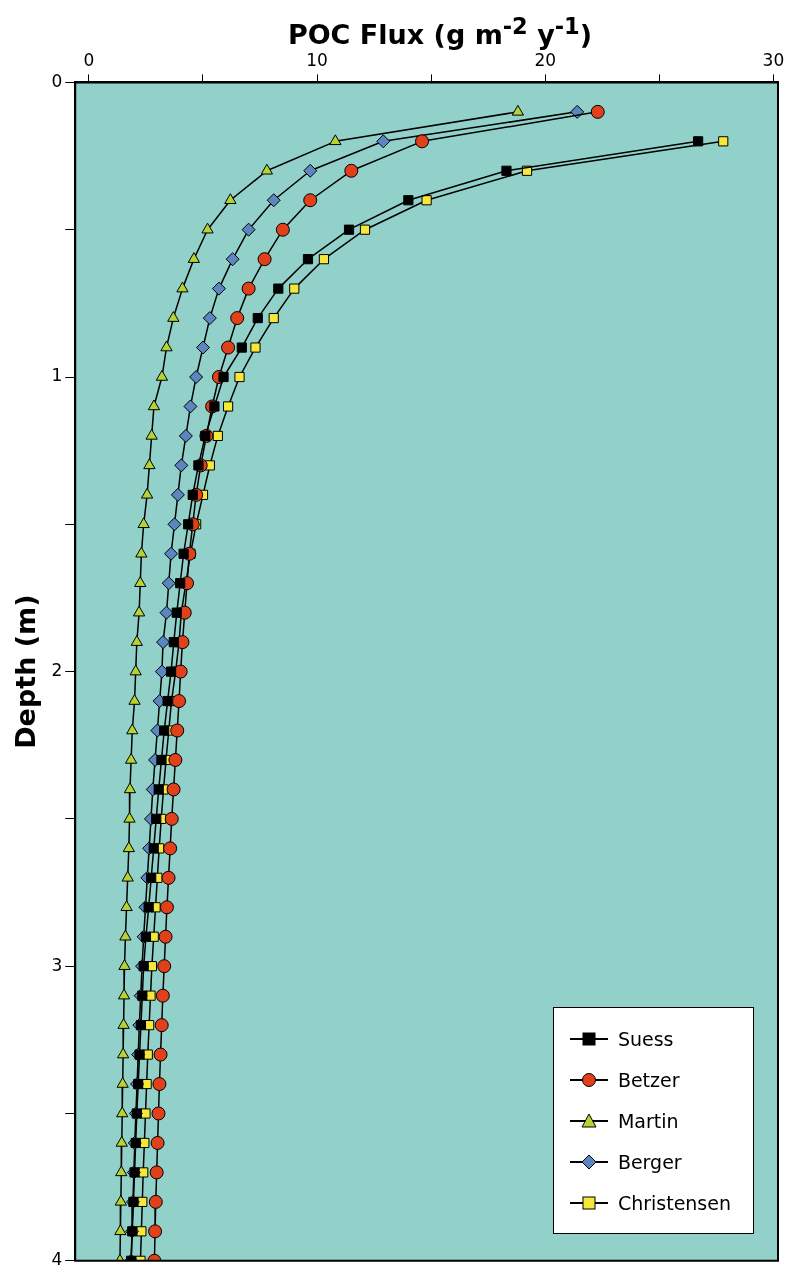 This screenshot has height=1285, width=800. I want to click on y-axis-title: Depth (m), so click(26, 671).